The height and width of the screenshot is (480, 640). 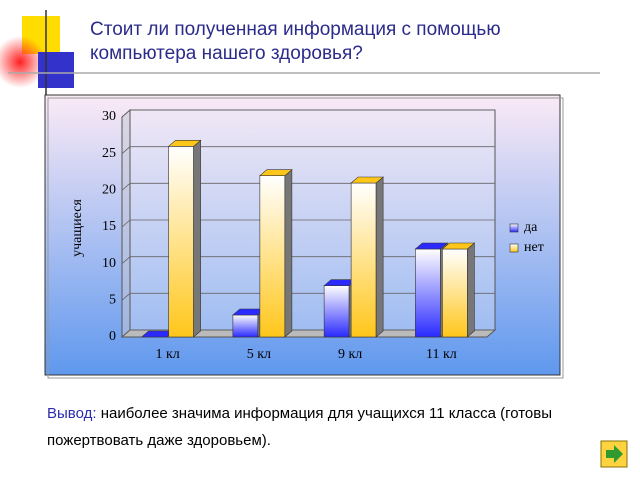 What do you see at coordinates (112, 300) in the screenshot?
I see `y-tick-label: 5` at bounding box center [112, 300].